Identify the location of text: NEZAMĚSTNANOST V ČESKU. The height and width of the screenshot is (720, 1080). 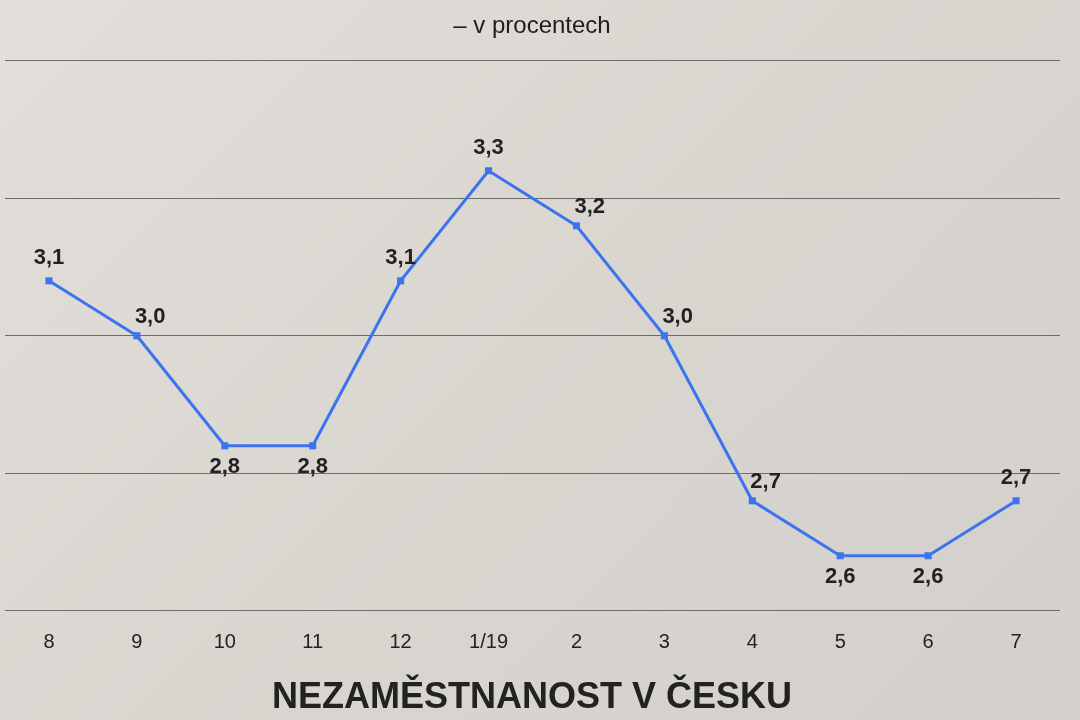
(532, 695).